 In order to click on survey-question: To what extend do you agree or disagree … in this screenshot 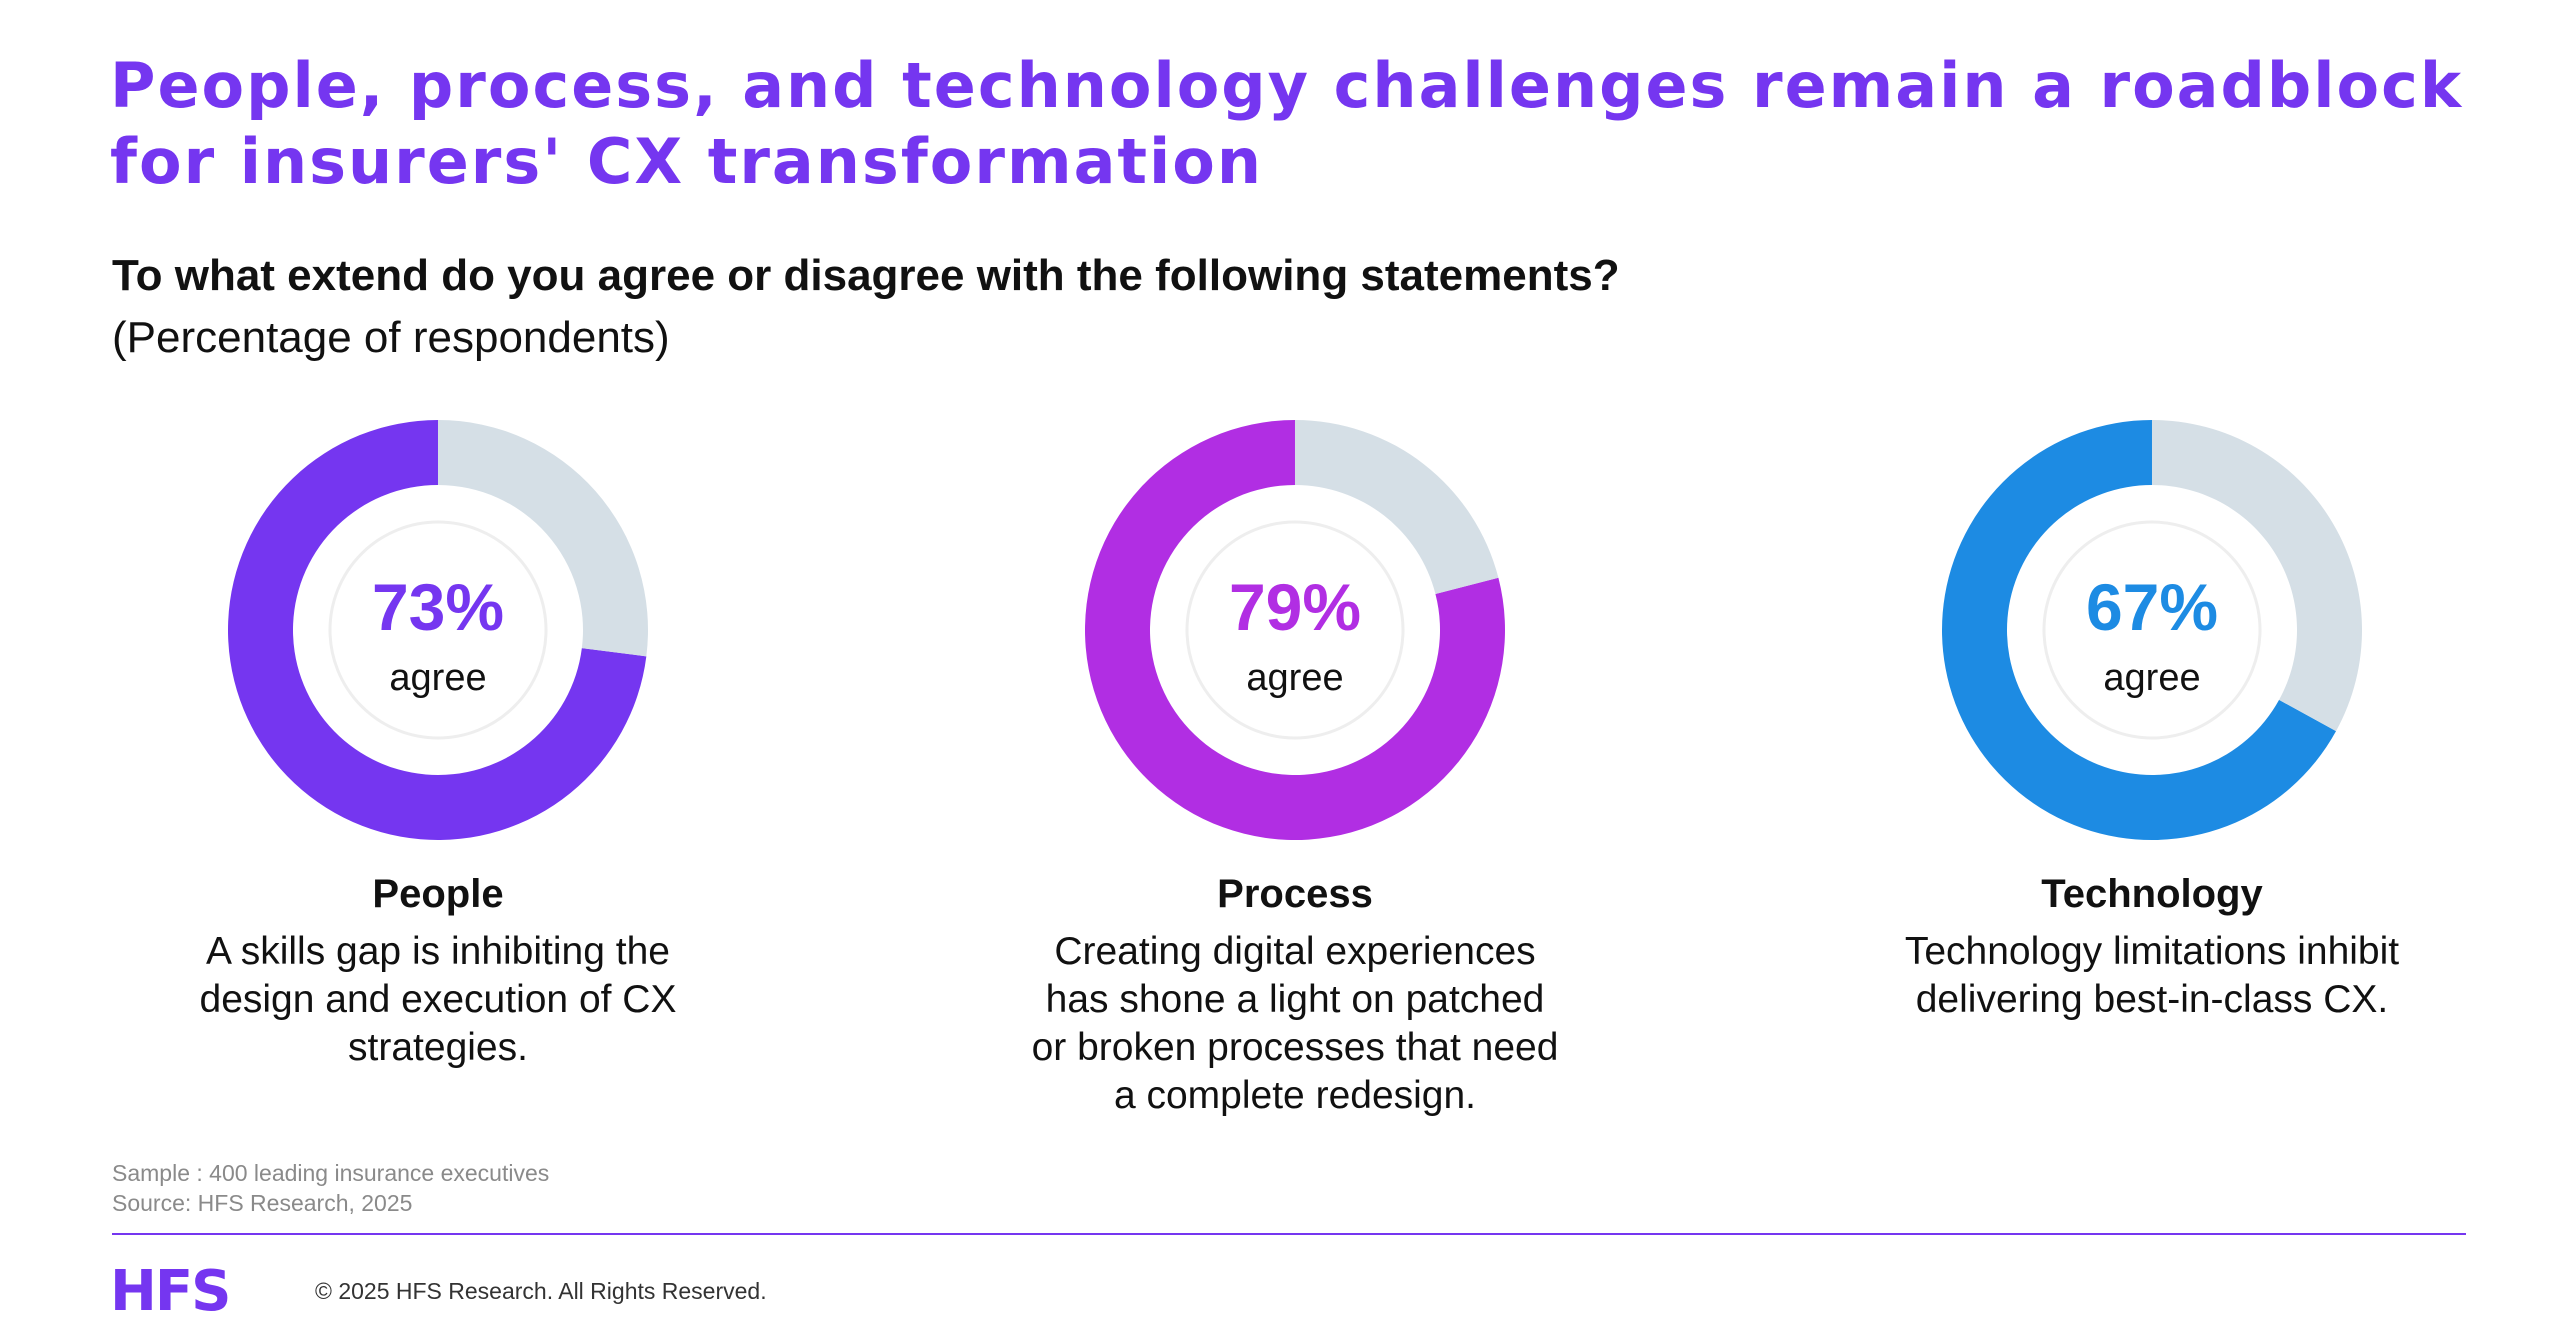, I will do `click(866, 275)`.